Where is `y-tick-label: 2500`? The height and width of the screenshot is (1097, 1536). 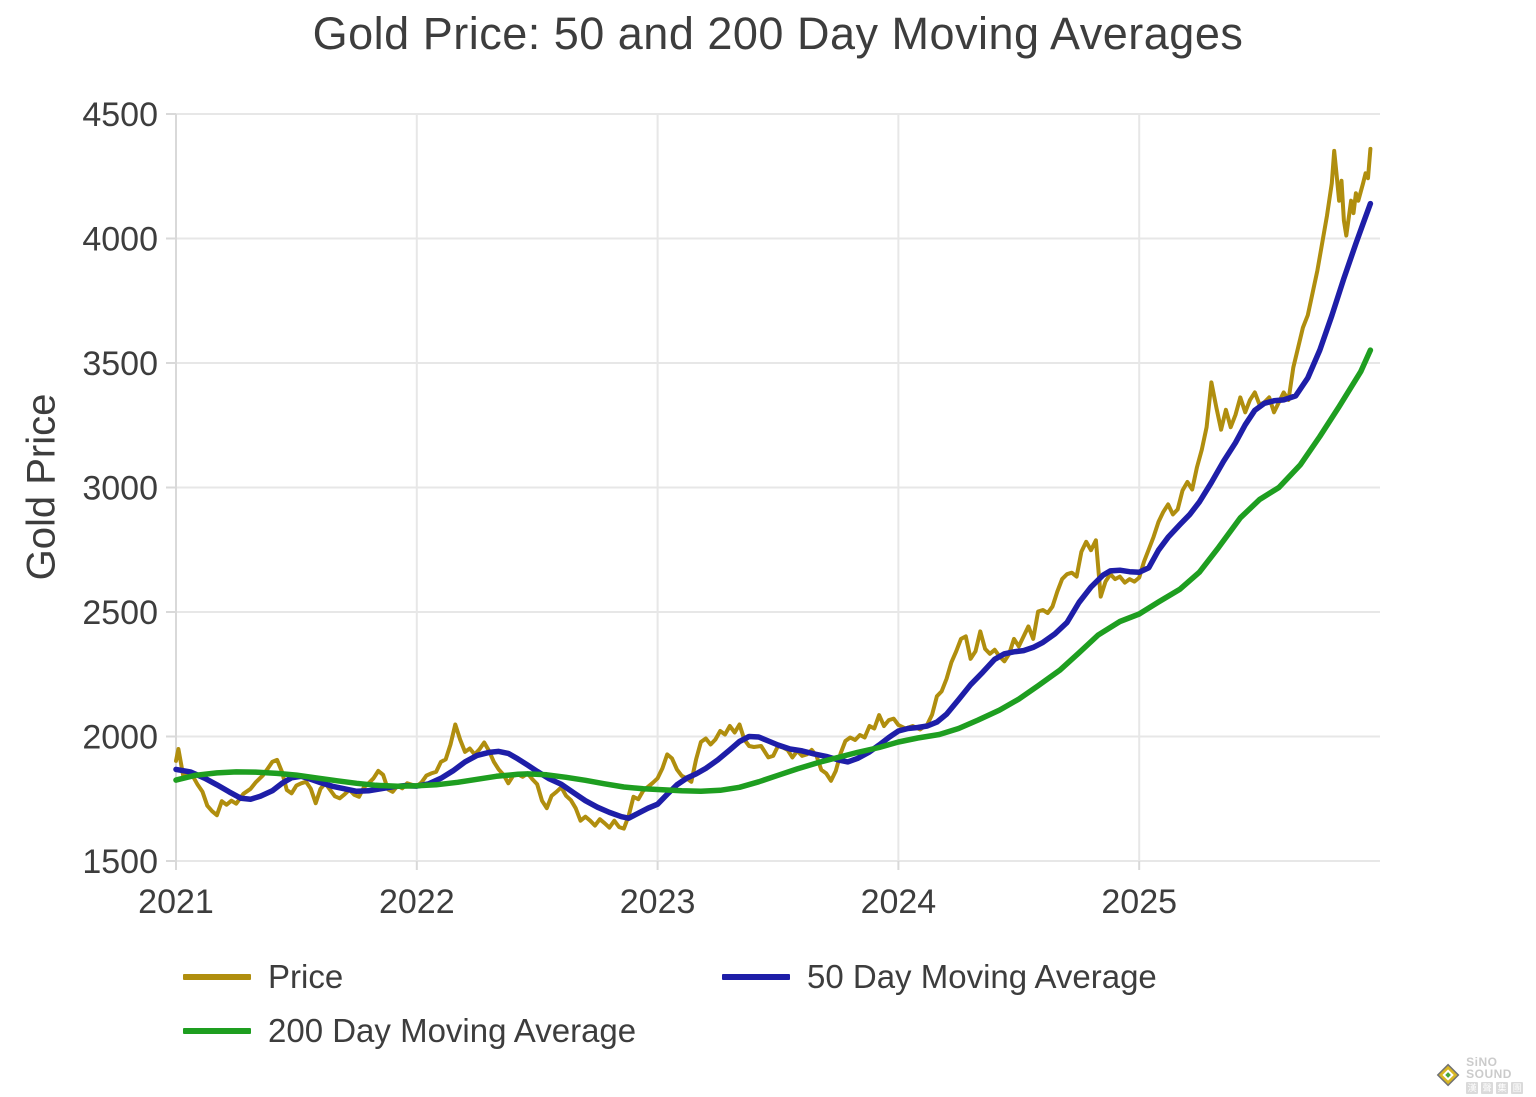
y-tick-label: 2500 is located at coordinates (120, 613).